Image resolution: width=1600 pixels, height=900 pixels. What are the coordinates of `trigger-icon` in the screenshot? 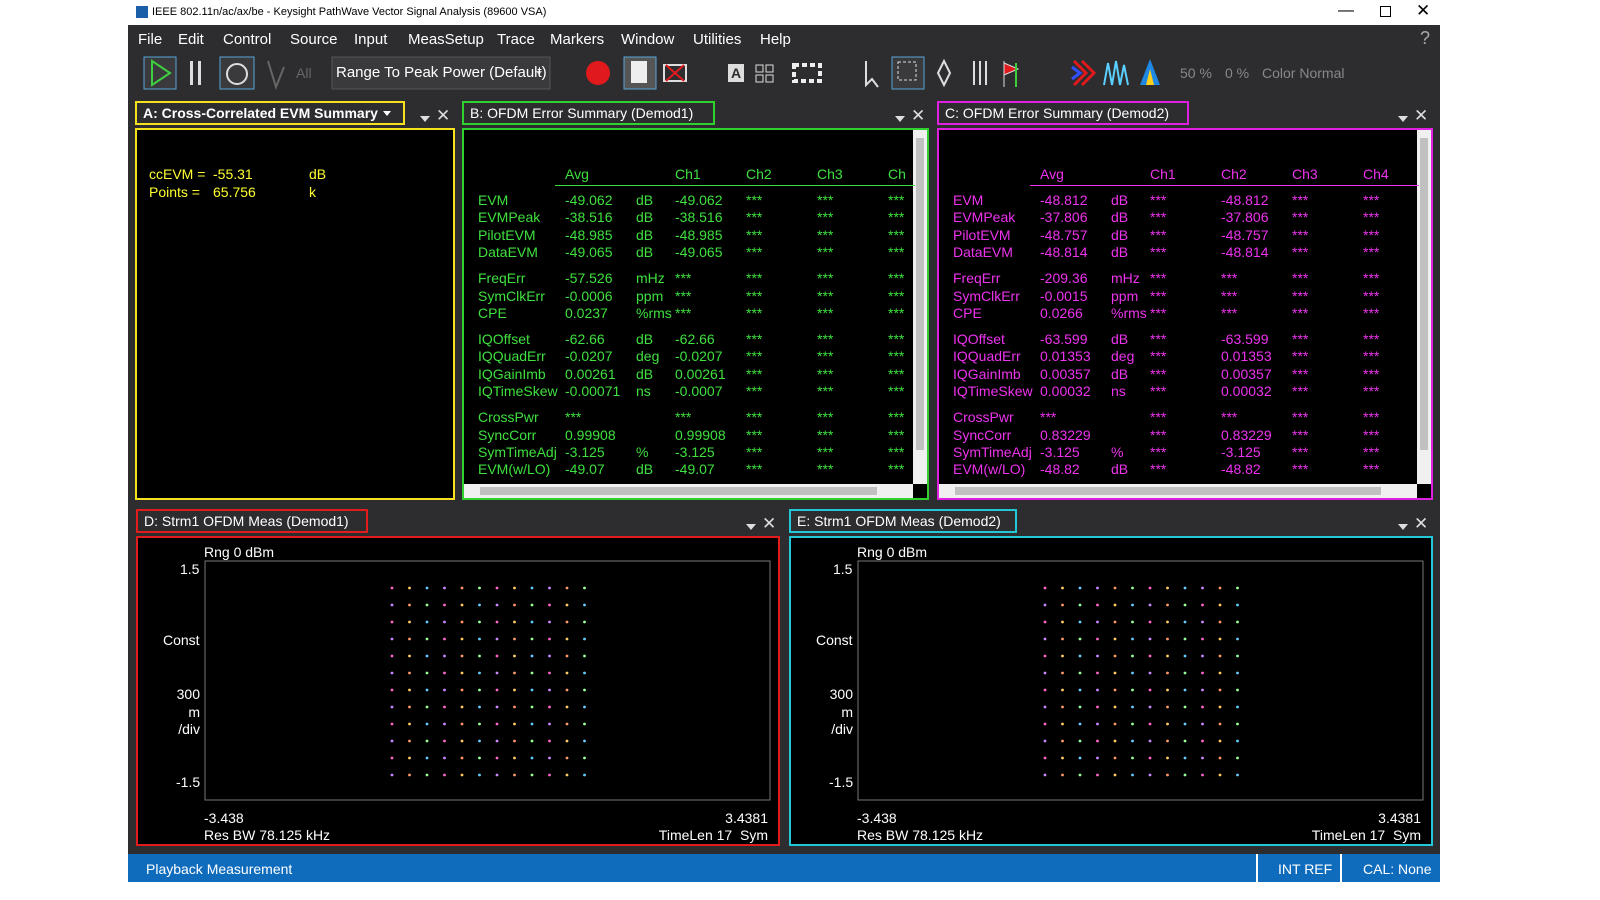 It's located at (276, 75).